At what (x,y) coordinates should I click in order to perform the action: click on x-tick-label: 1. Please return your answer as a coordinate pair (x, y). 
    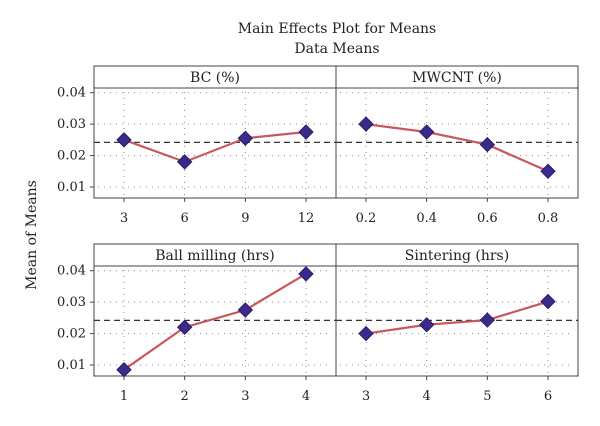
    Looking at the image, I should click on (124, 396).